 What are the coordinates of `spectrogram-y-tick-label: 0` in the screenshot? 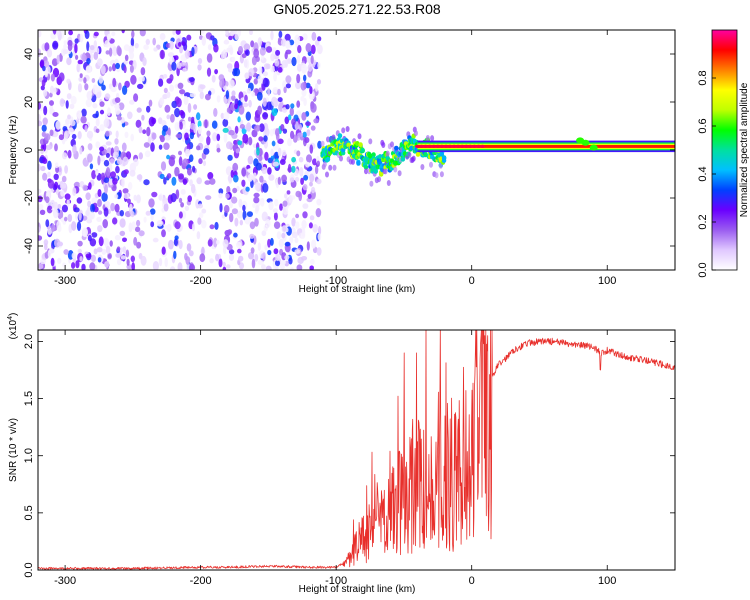 It's located at (29, 150).